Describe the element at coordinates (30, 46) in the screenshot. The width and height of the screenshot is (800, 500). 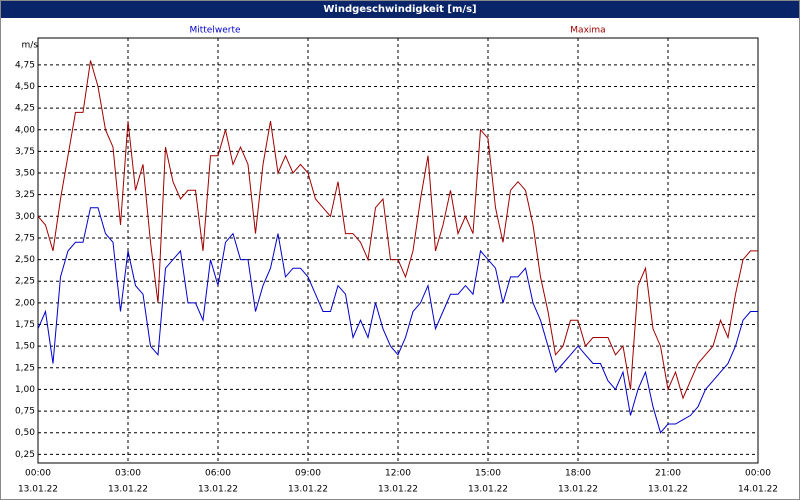
I see `y-axis-label: m/s` at that location.